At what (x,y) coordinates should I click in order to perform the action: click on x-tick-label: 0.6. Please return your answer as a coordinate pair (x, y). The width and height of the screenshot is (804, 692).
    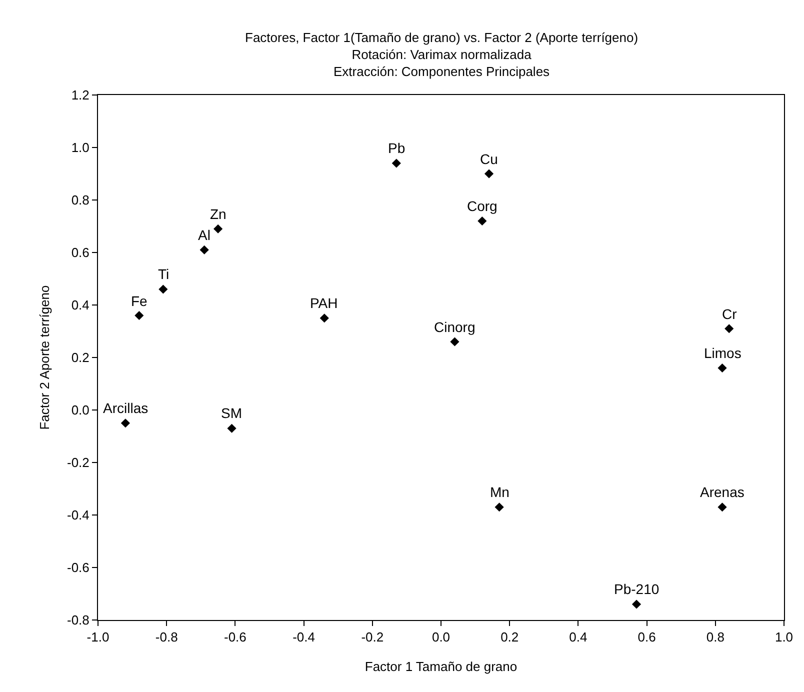
    Looking at the image, I should click on (647, 637).